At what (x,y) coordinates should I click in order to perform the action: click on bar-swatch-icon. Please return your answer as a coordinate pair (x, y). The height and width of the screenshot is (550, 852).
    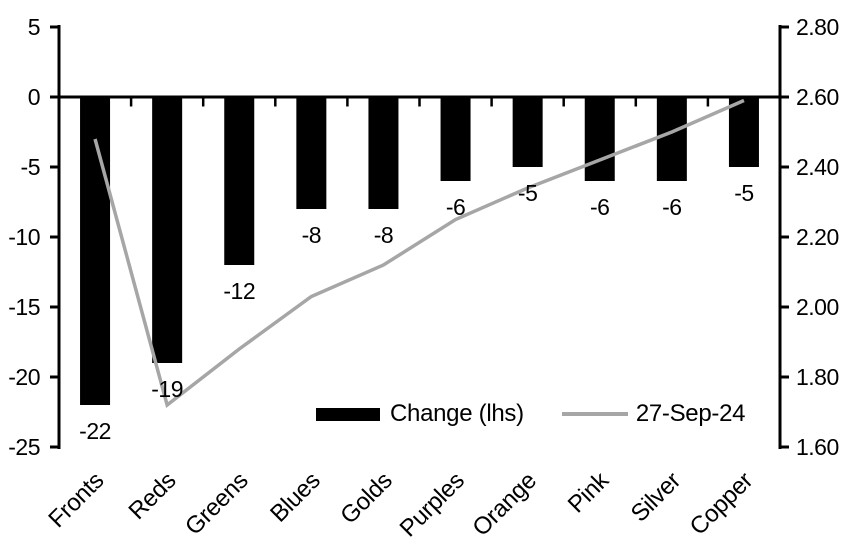
    Looking at the image, I should click on (348, 414).